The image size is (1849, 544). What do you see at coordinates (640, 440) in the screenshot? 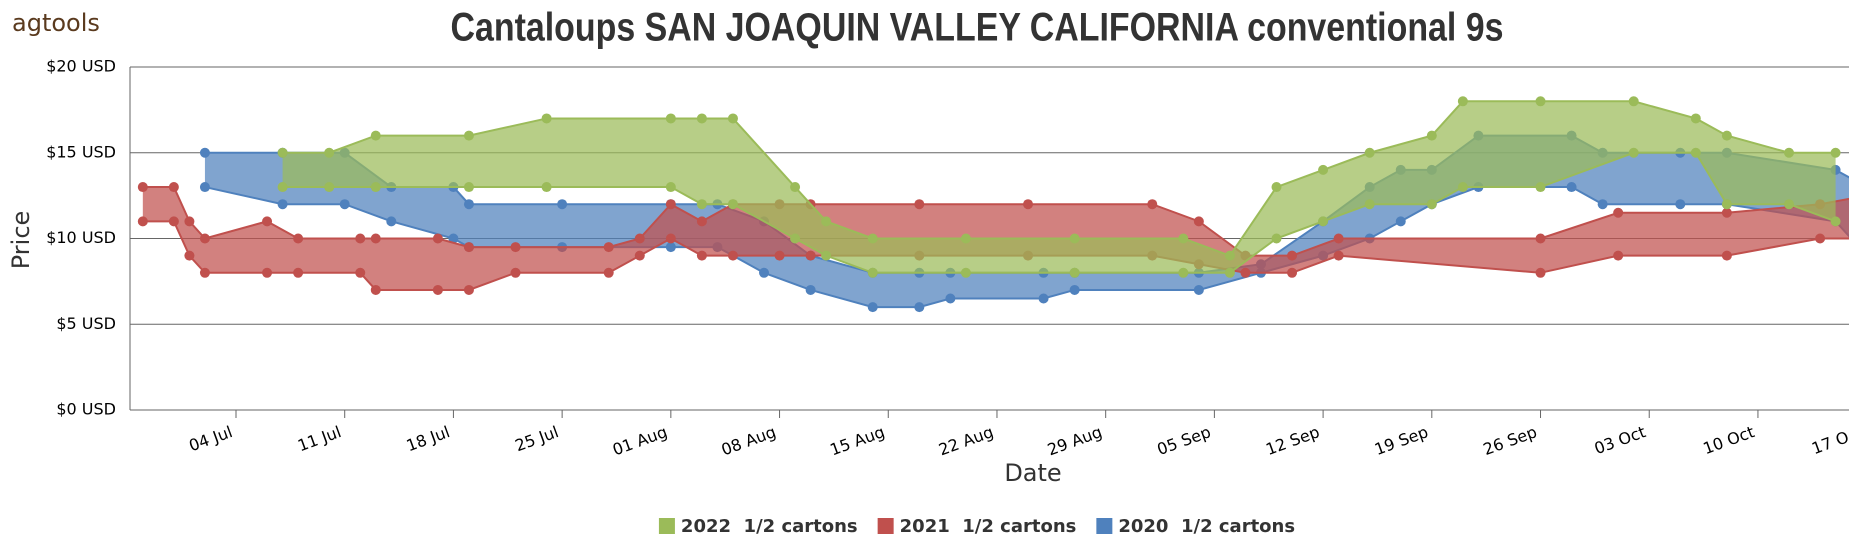
I see `x-tick-label: 01 Aug` at bounding box center [640, 440].